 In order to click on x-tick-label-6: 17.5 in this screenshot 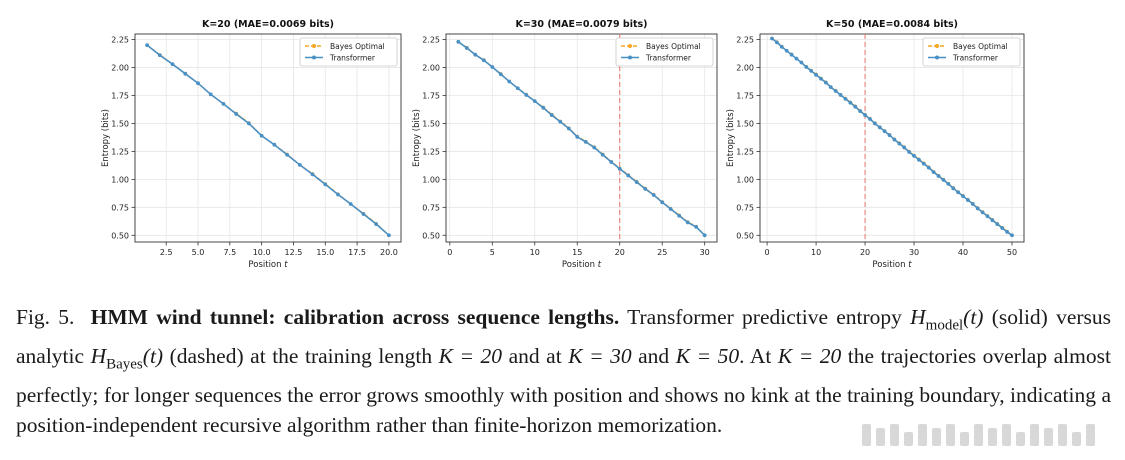, I will do `click(357, 252)`.